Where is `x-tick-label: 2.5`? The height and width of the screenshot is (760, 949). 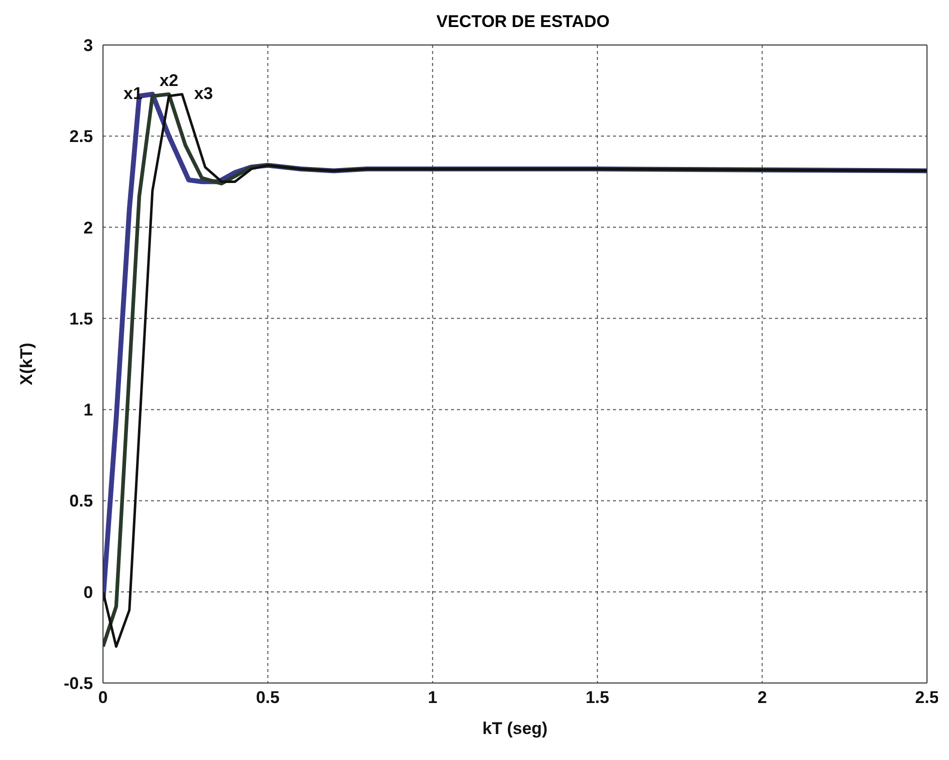 x-tick-label: 2.5 is located at coordinates (927, 698).